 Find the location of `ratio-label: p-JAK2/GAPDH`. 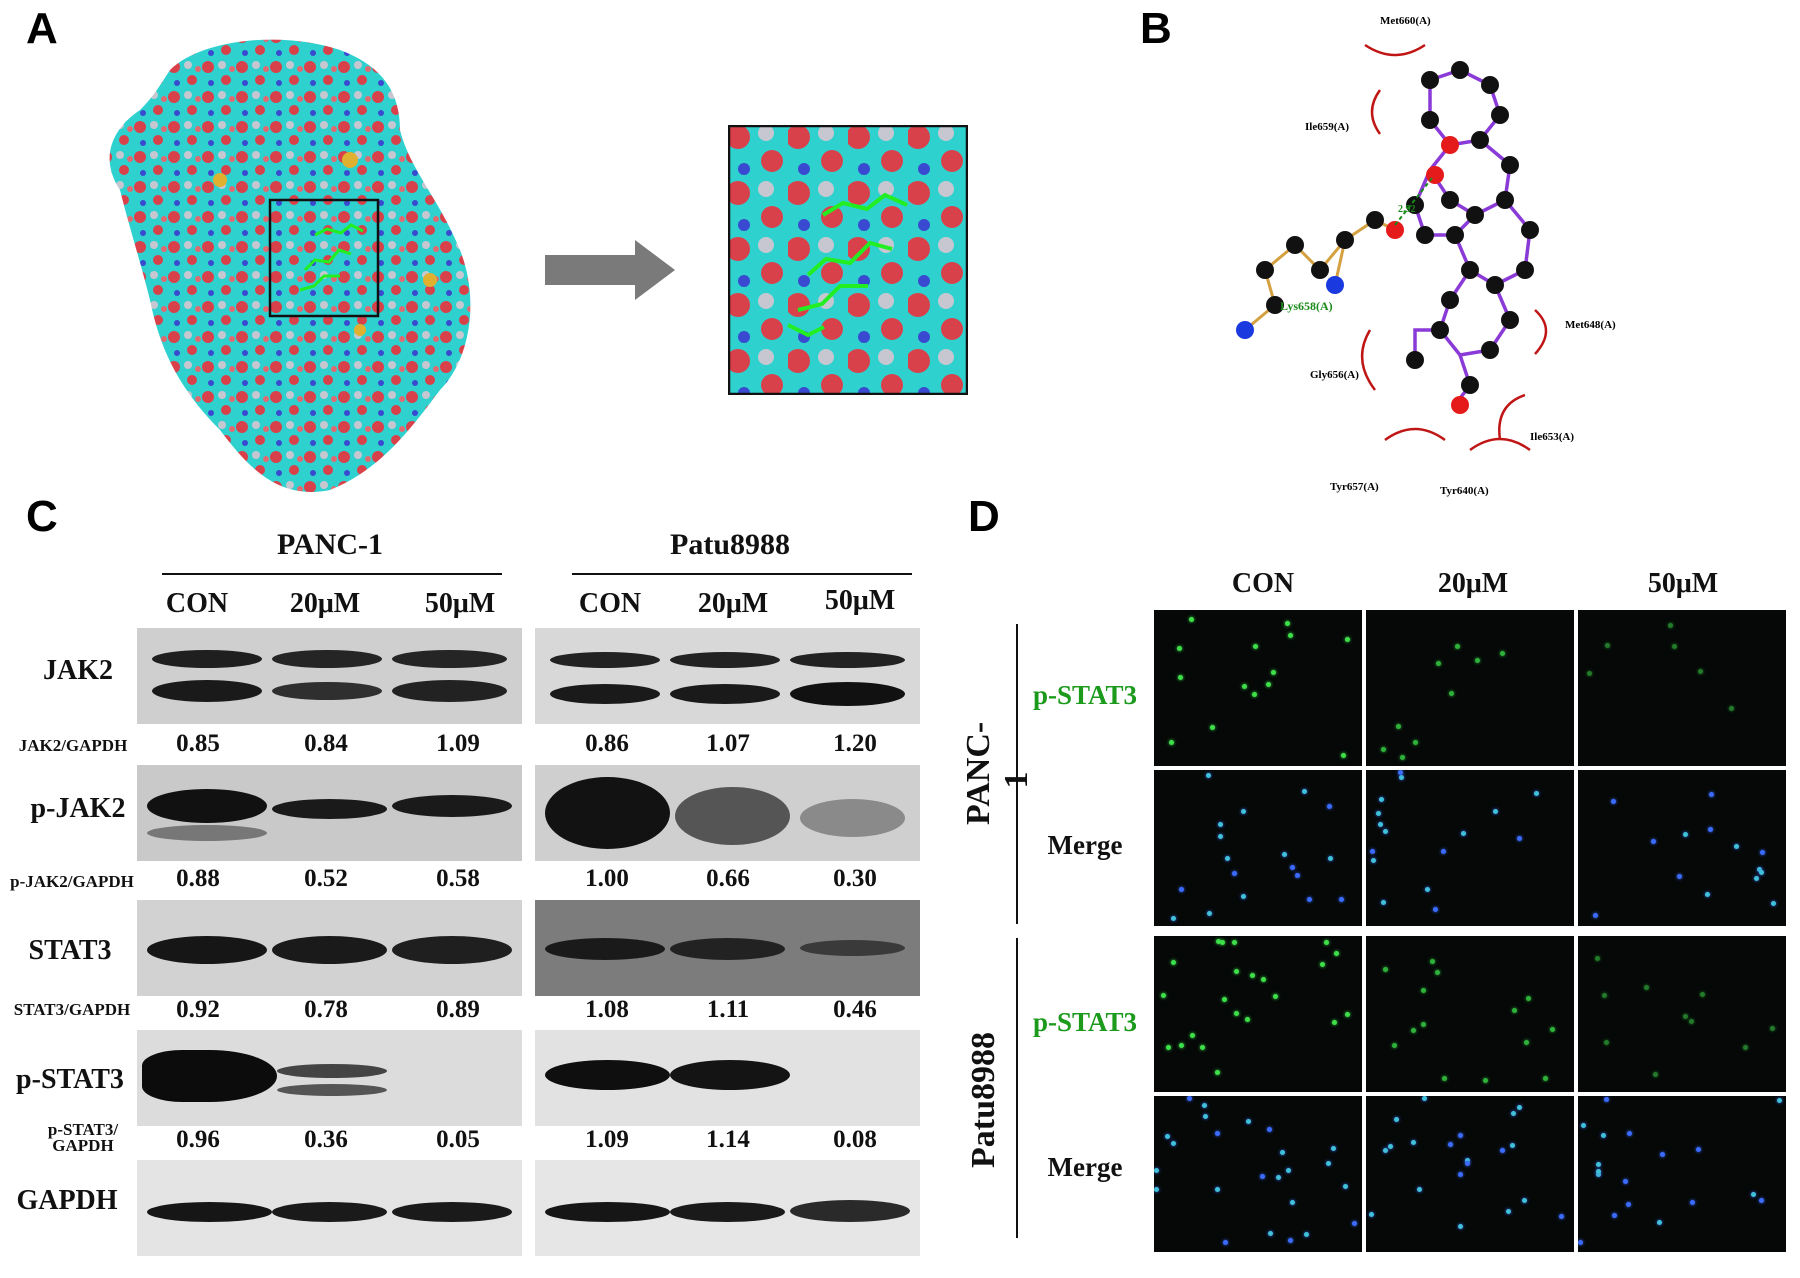

ratio-label: p-JAK2/GAPDH is located at coordinates (72, 881).